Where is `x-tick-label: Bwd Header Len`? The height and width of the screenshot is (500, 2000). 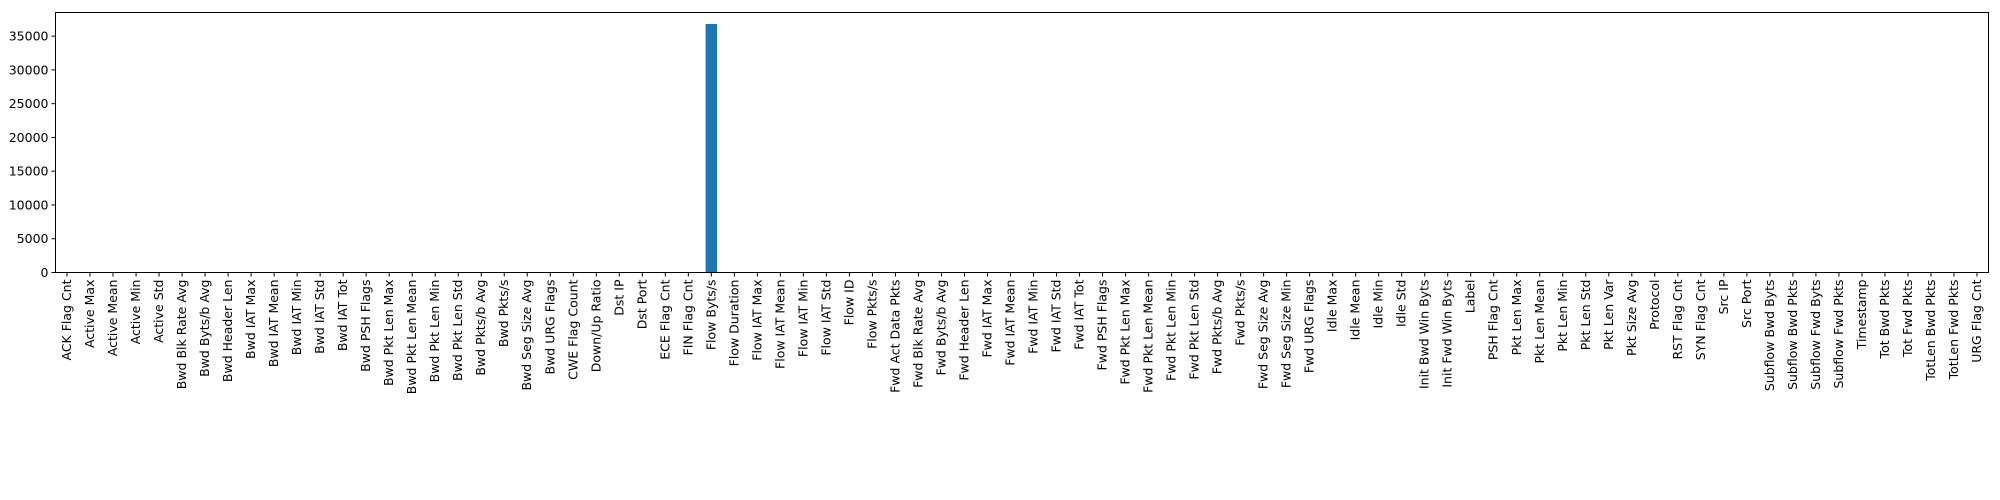
x-tick-label: Bwd Header Len is located at coordinates (227, 331).